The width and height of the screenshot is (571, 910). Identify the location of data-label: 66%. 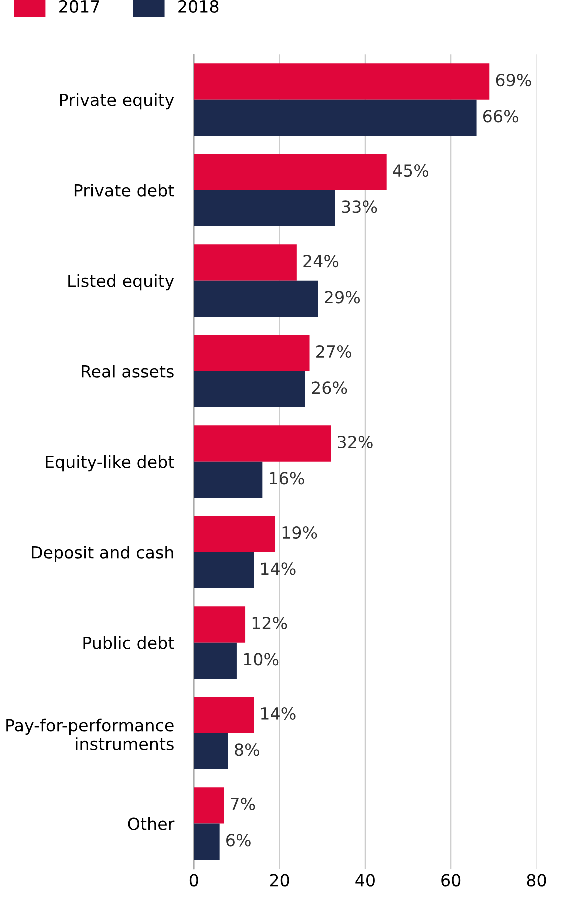
(501, 116).